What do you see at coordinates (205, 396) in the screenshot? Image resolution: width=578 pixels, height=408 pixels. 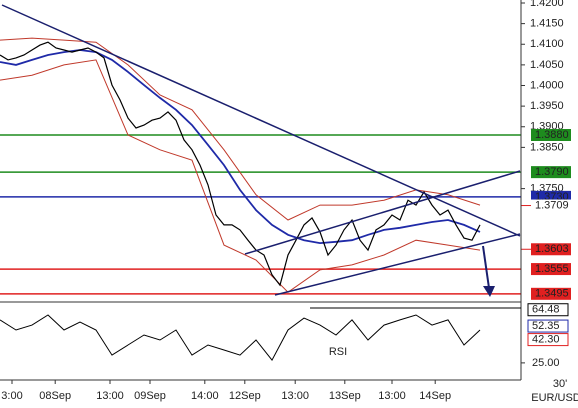 I see `x-tick-label: 14:00` at bounding box center [205, 396].